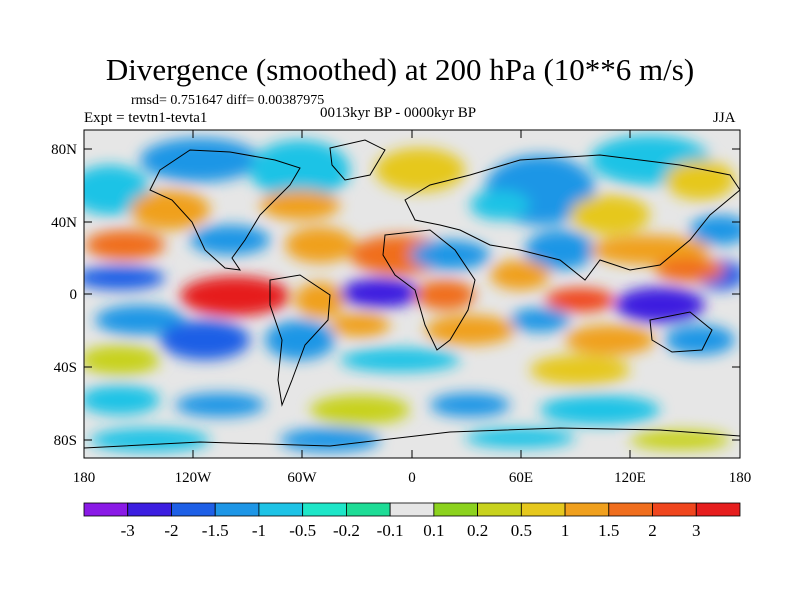  What do you see at coordinates (346, 530) in the screenshot?
I see `colorbar-label: -0.2` at bounding box center [346, 530].